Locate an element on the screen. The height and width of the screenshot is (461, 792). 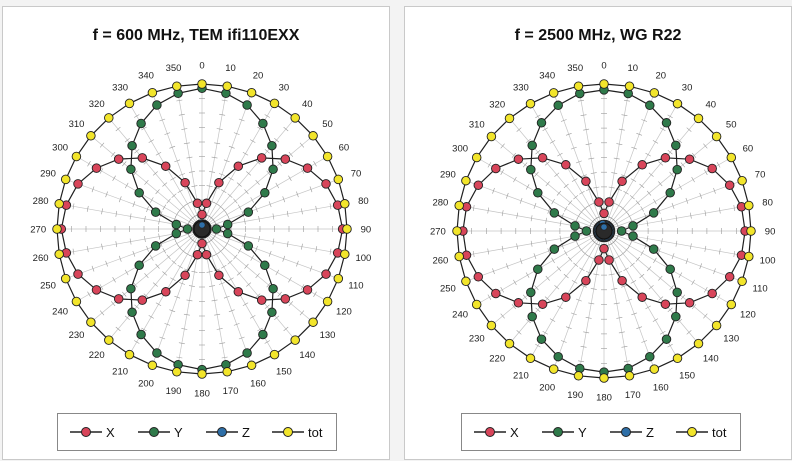
angle-tick-label: 100 is located at coordinates (363, 258).